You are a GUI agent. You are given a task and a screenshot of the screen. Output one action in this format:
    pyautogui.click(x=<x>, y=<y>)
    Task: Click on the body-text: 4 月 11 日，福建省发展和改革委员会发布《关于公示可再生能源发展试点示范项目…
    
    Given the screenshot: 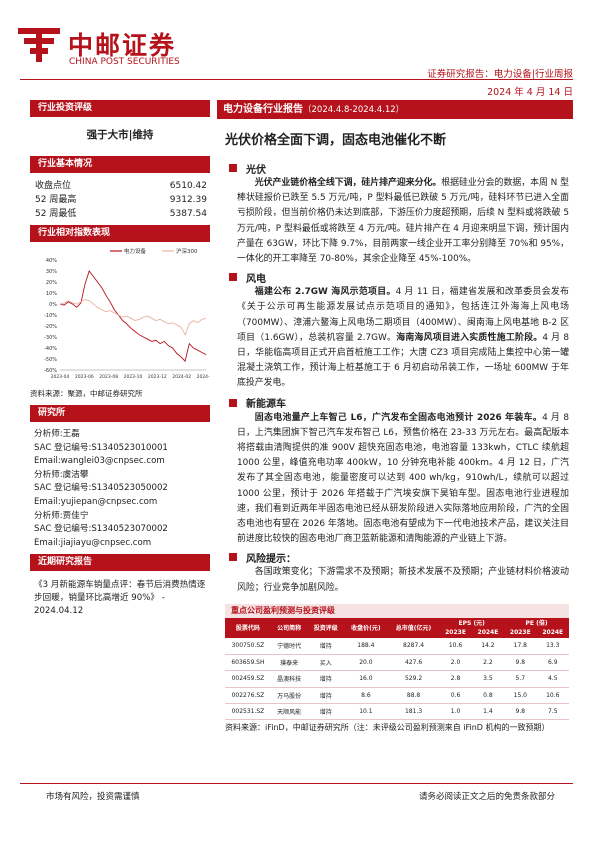 What is the action you would take?
    pyautogui.click(x=403, y=315)
    